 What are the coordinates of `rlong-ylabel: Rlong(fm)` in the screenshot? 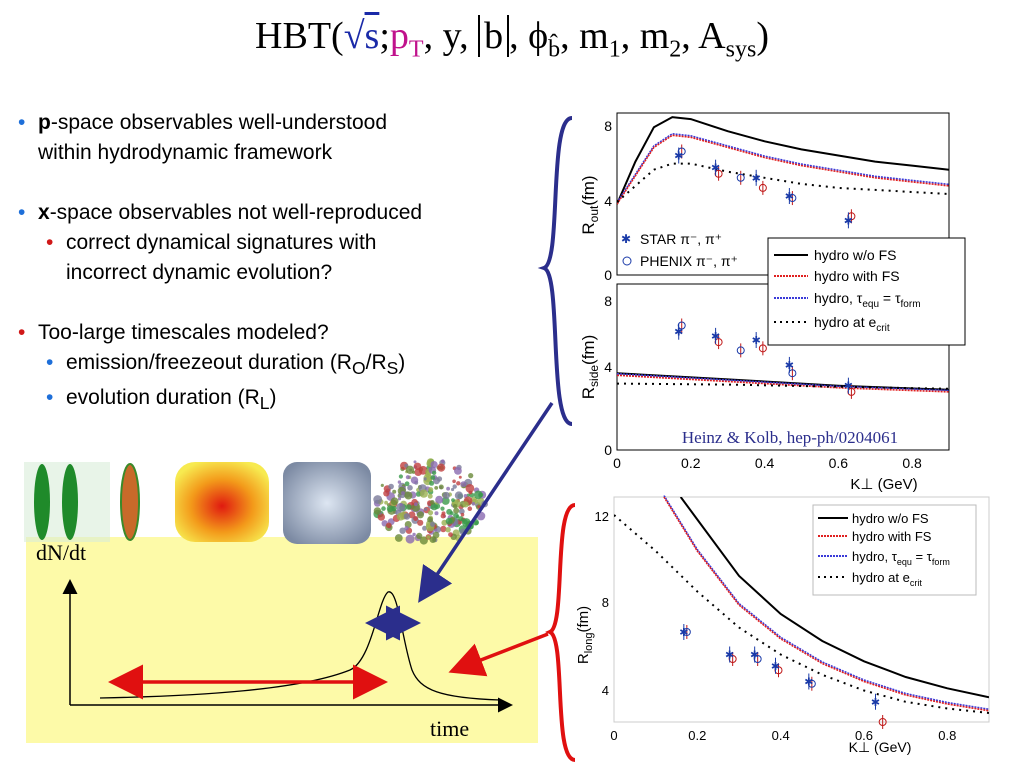 It's located at (585, 635).